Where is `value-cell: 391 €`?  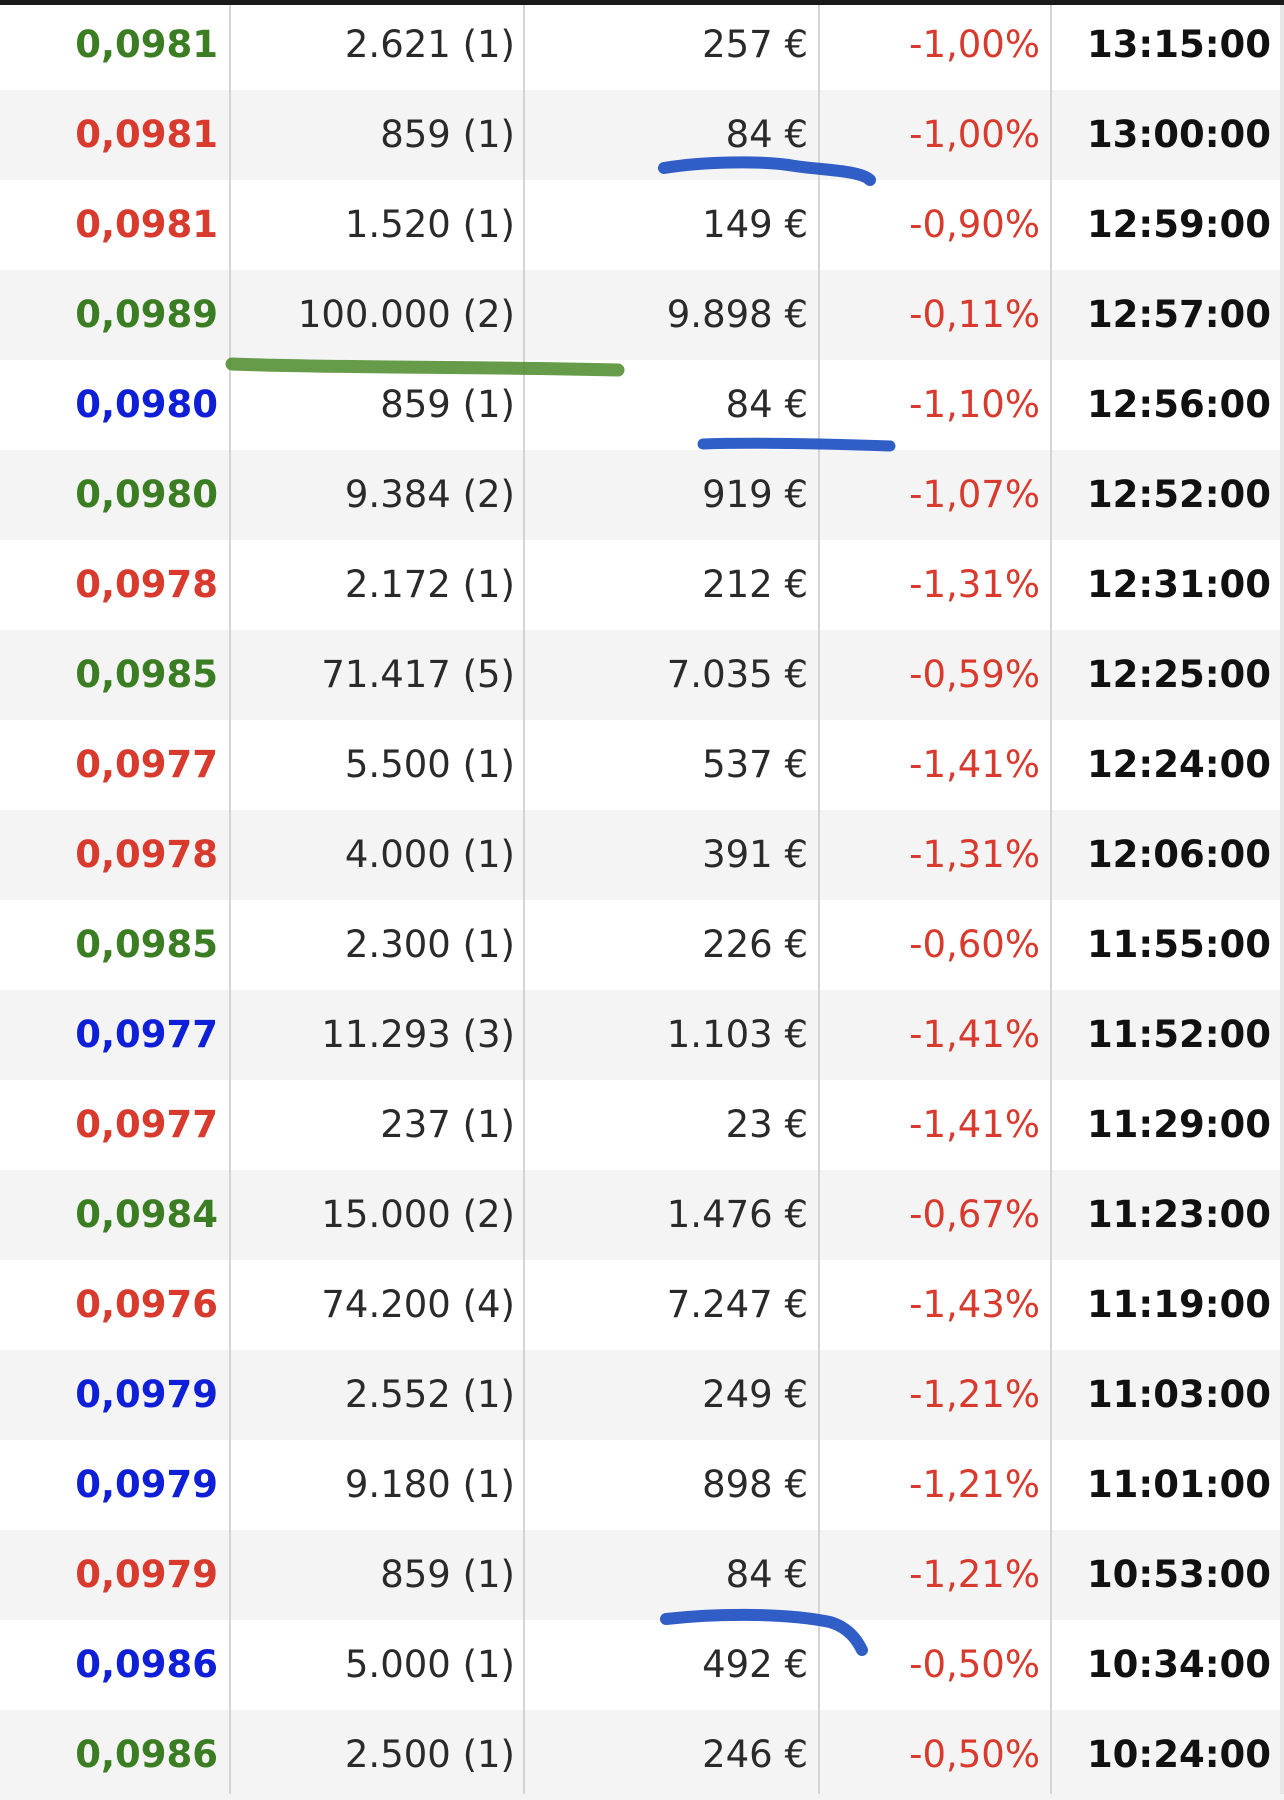 value-cell: 391 € is located at coordinates (755, 854).